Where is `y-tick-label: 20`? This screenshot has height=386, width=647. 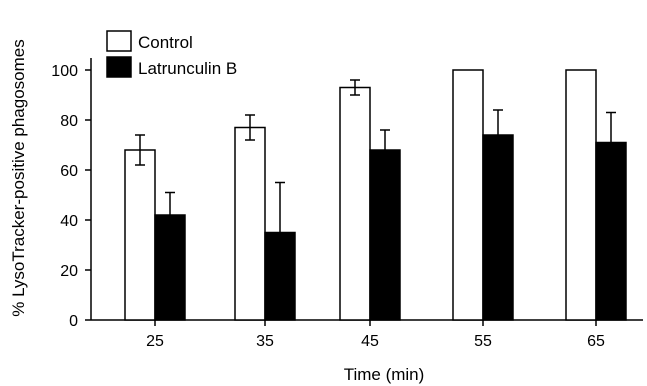
y-tick-label: 20 is located at coordinates (69, 271).